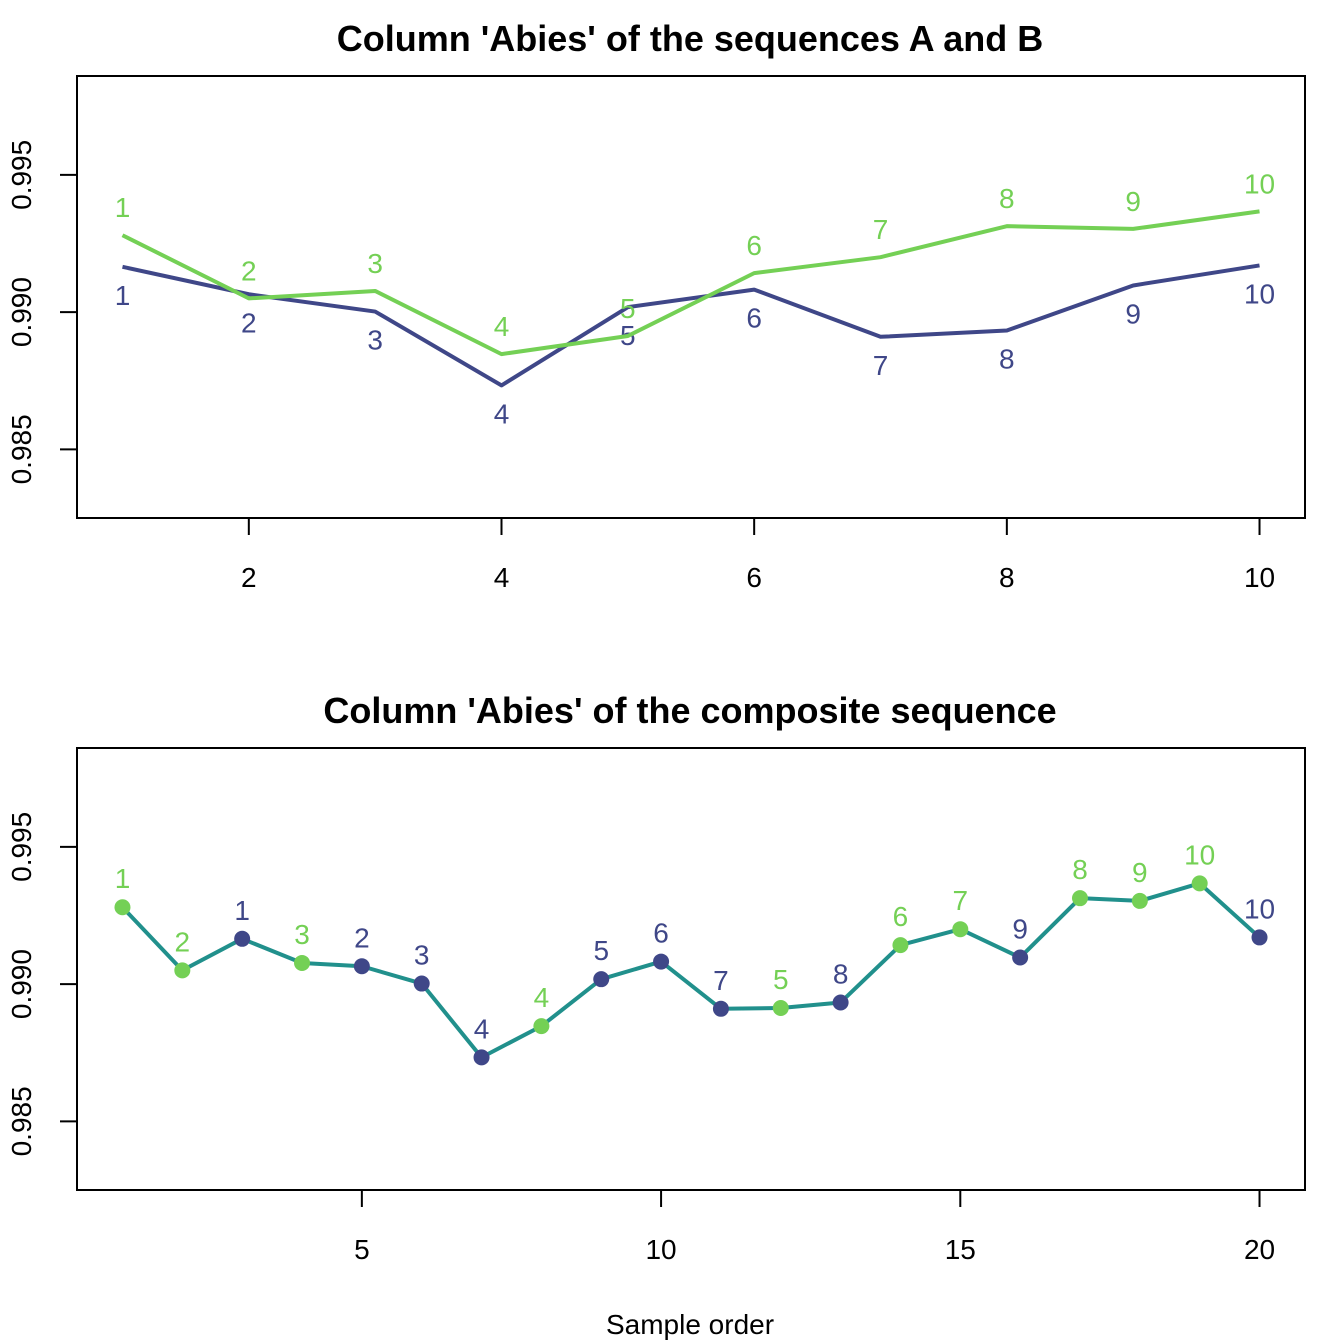 This screenshot has height=1344, width=1344. What do you see at coordinates (754, 245) in the screenshot?
I see `point-label-b: 6` at bounding box center [754, 245].